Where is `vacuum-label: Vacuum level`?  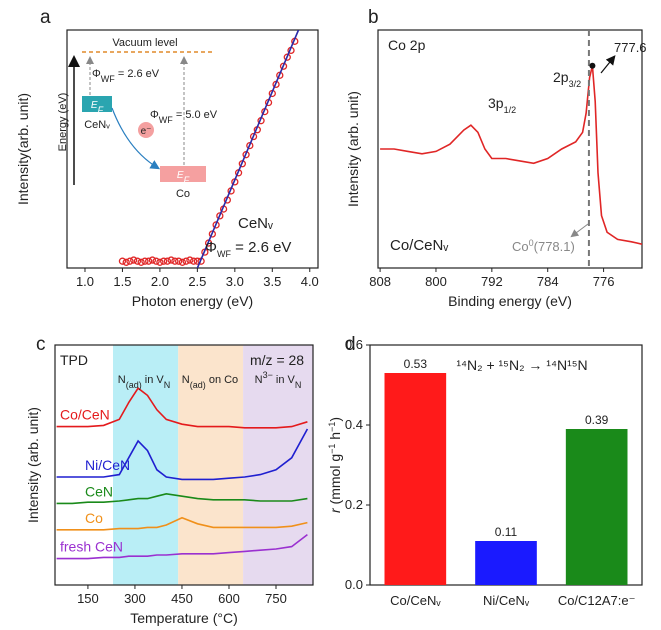
vacuum-label: Vacuum level is located at coordinates (144, 43).